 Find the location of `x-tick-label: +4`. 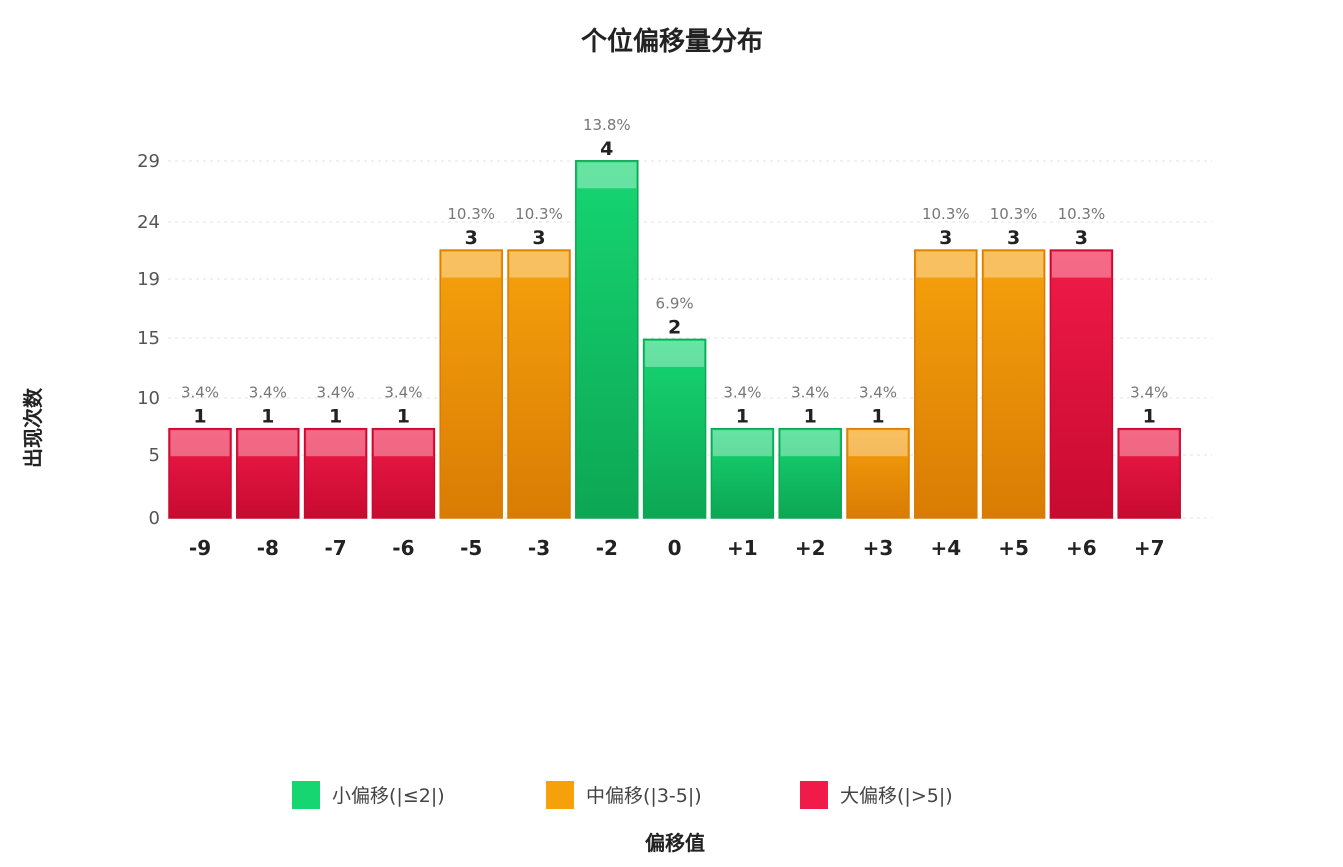

x-tick-label: +4 is located at coordinates (945, 548).